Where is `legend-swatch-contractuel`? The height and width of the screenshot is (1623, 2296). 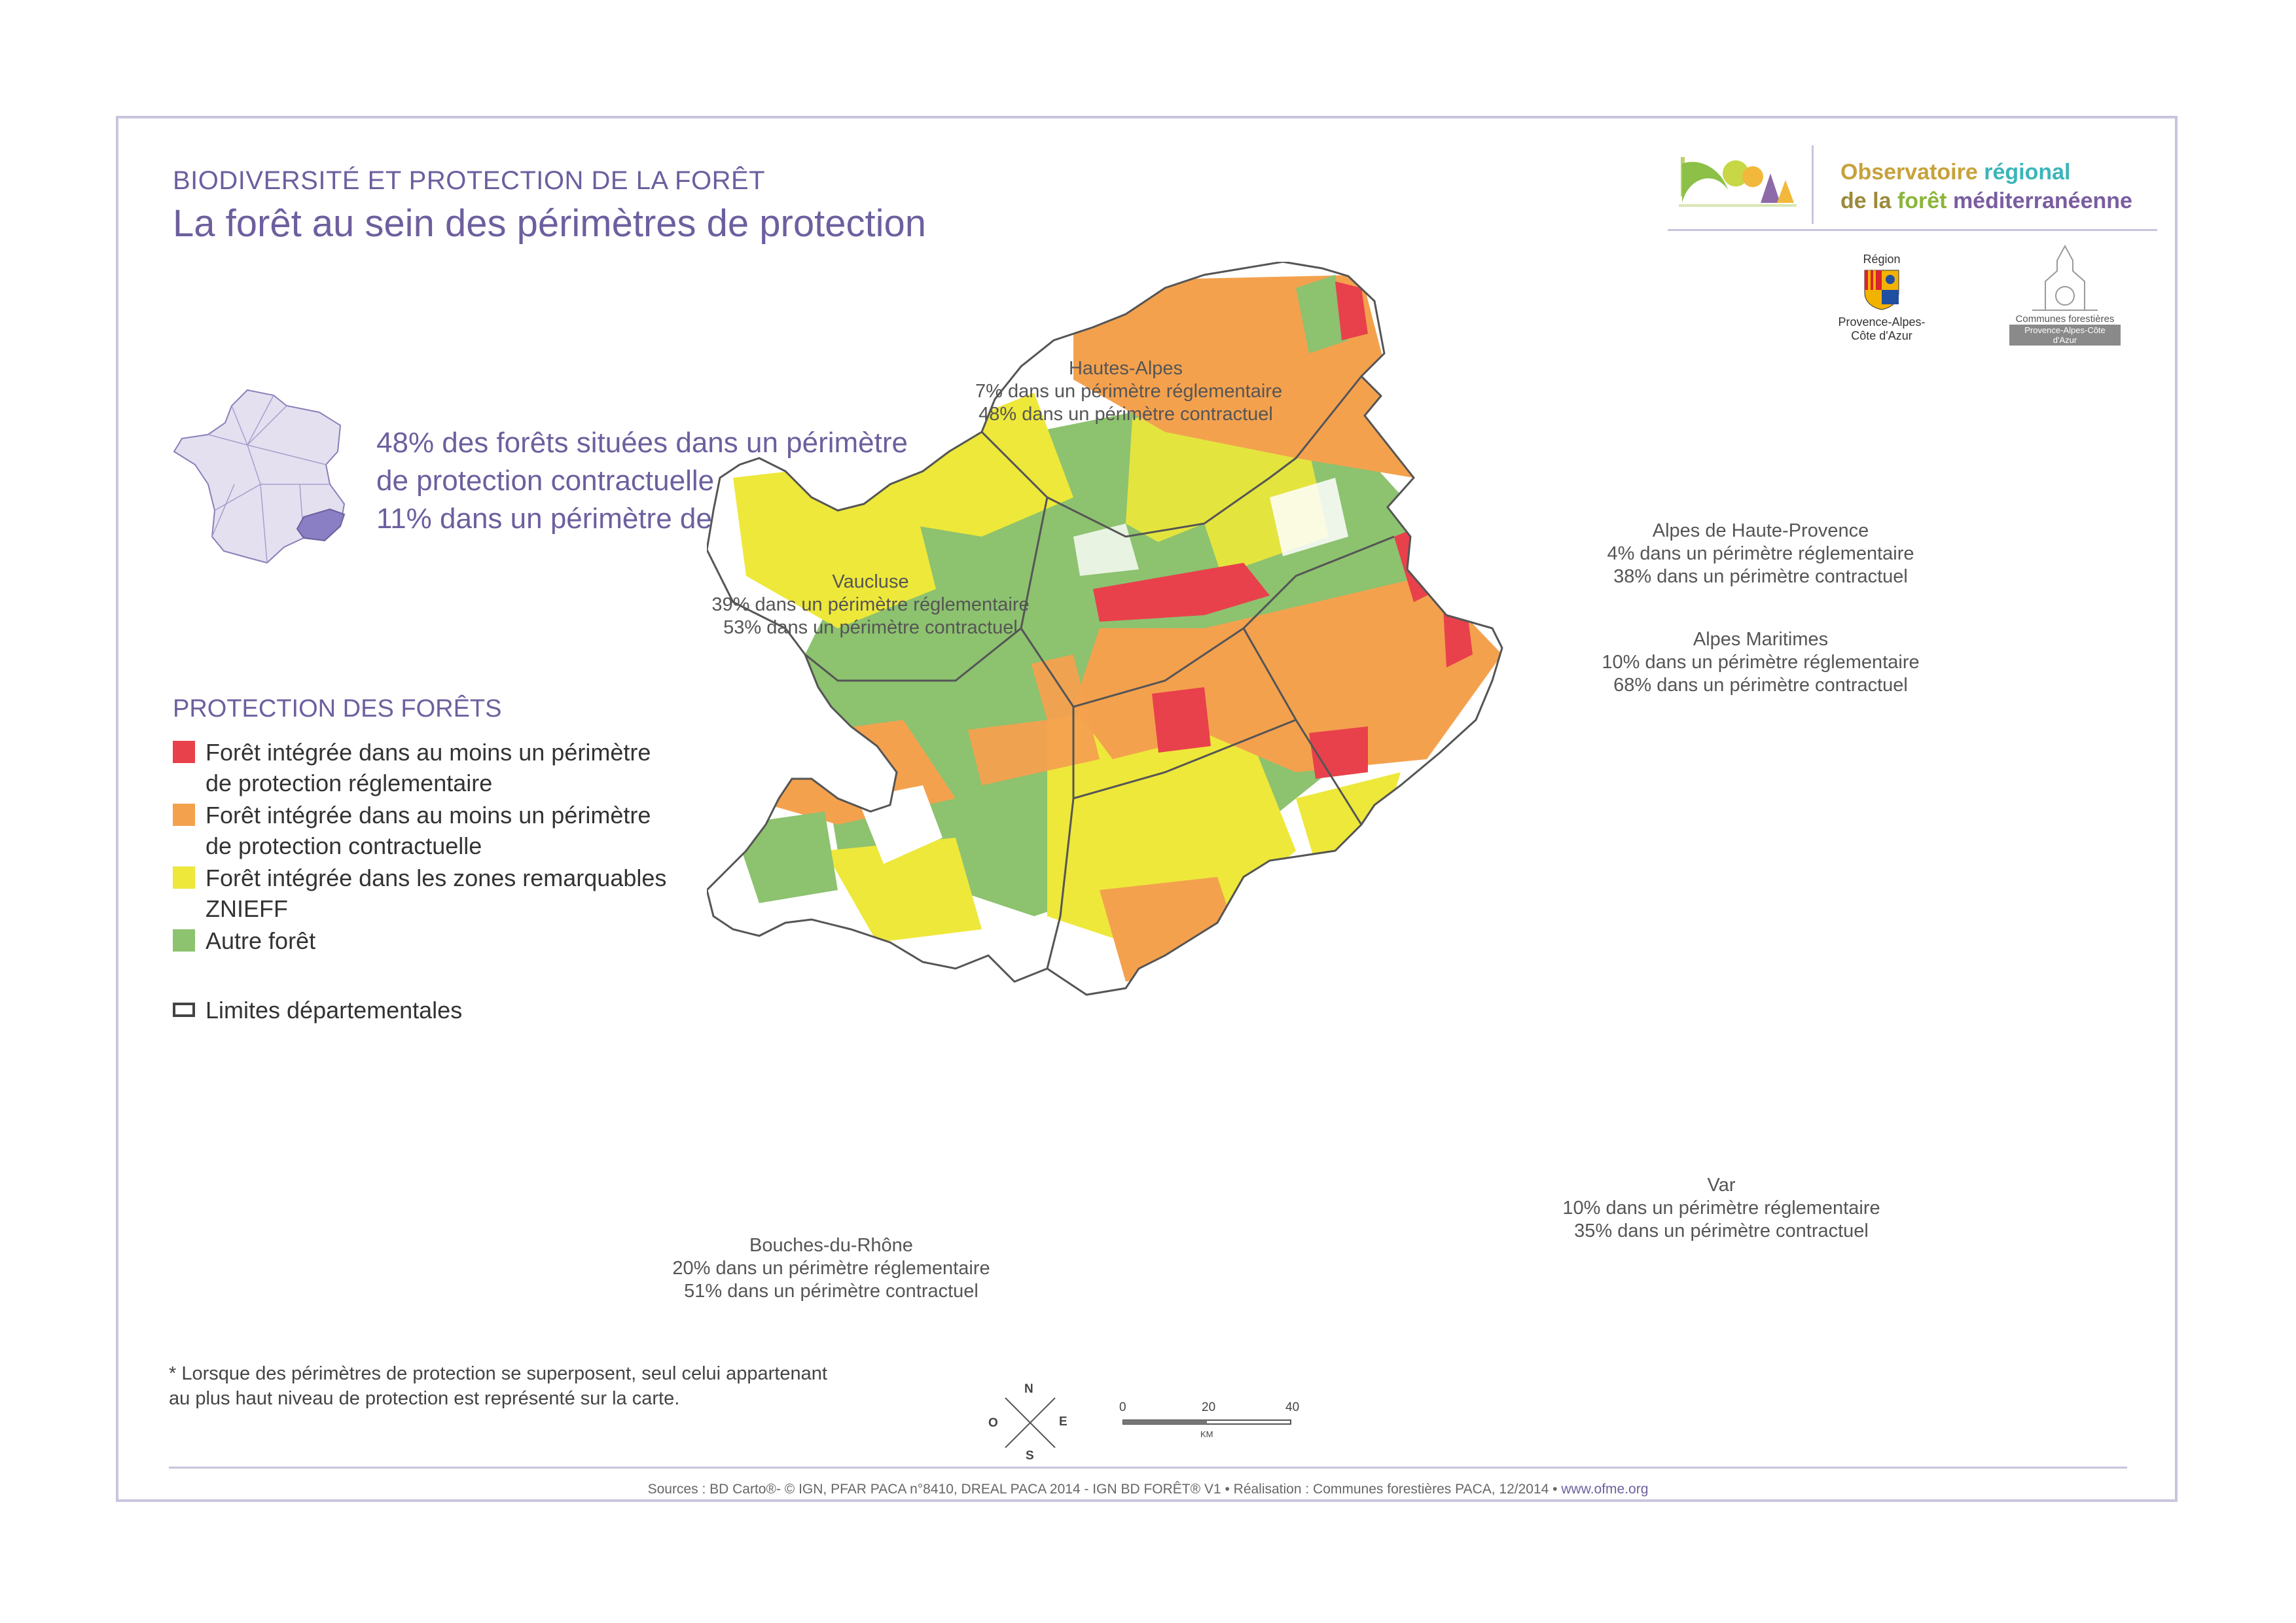 legend-swatch-contractuel is located at coordinates (184, 815).